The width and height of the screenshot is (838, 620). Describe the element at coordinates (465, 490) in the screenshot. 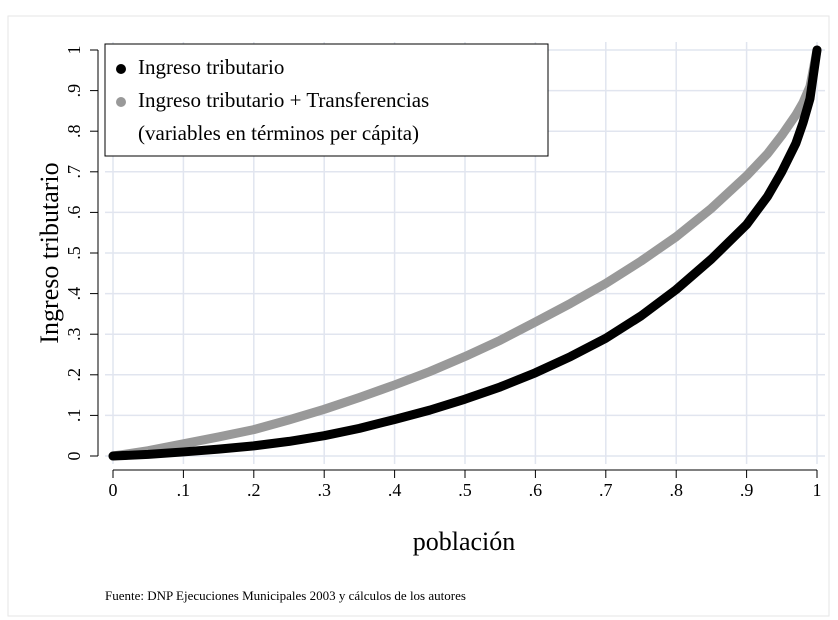

I see `x-tick-label: .5` at that location.